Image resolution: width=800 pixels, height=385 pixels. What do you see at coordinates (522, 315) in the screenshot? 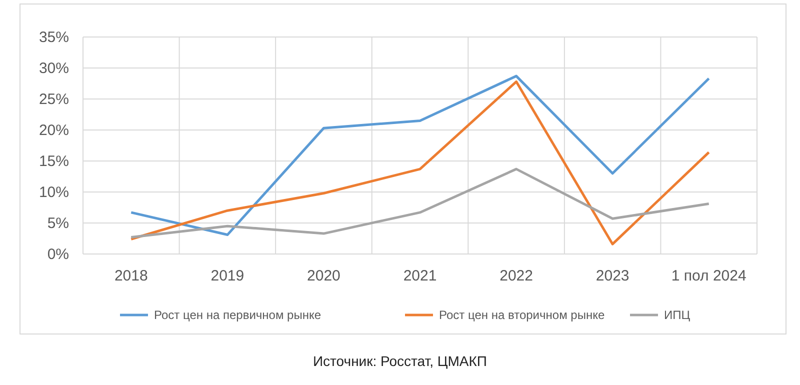
I see `legend-label: Рост цен на вторичном рынке` at bounding box center [522, 315].